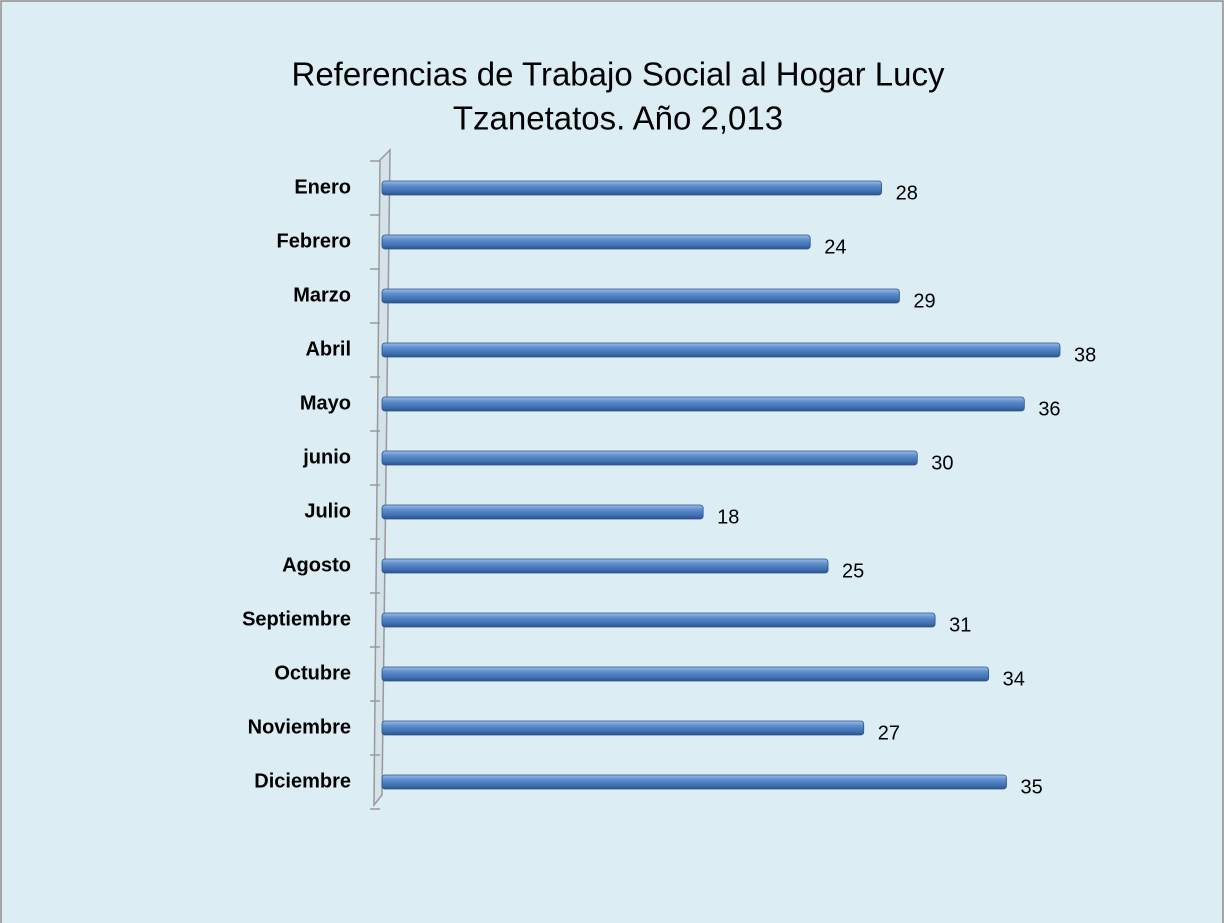 The image size is (1224, 923). What do you see at coordinates (382, 478) in the screenshot?
I see `axis-wall` at bounding box center [382, 478].